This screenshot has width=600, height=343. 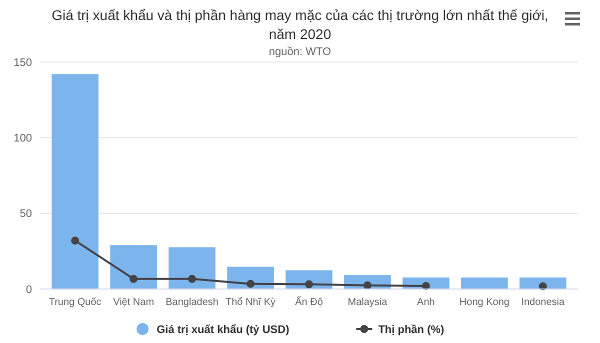 I want to click on x-tick-label: Anh, so click(x=426, y=302).